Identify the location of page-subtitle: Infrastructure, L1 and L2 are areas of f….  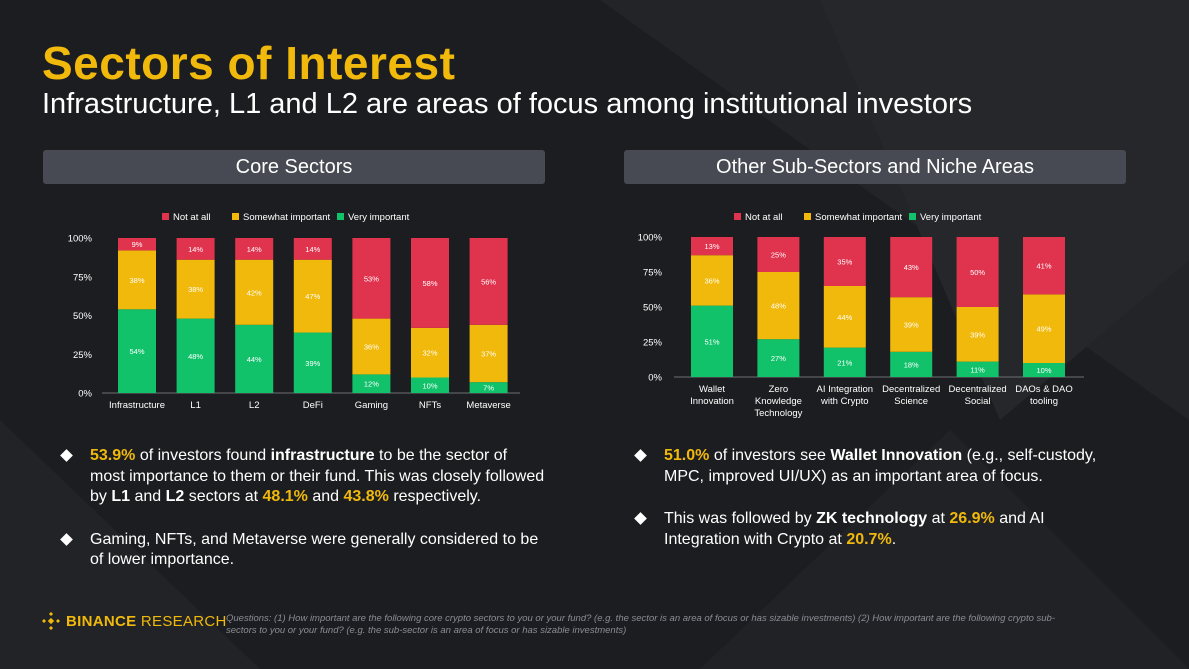
(507, 104).